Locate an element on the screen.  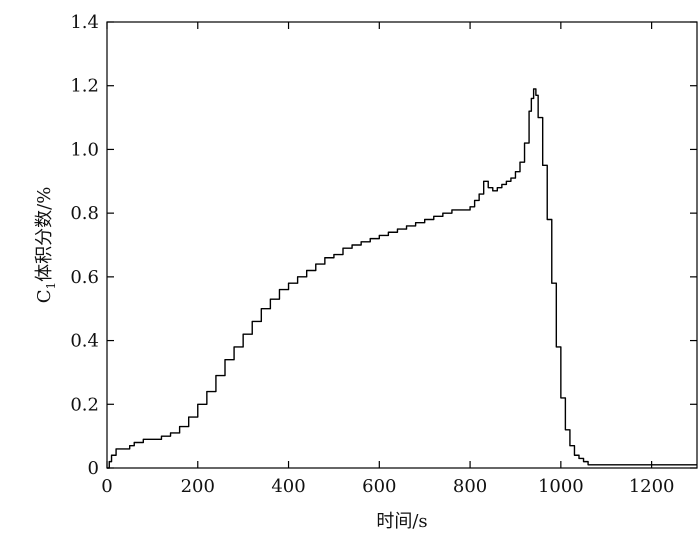
y-tick-label: 0.2 is located at coordinates (84, 404).